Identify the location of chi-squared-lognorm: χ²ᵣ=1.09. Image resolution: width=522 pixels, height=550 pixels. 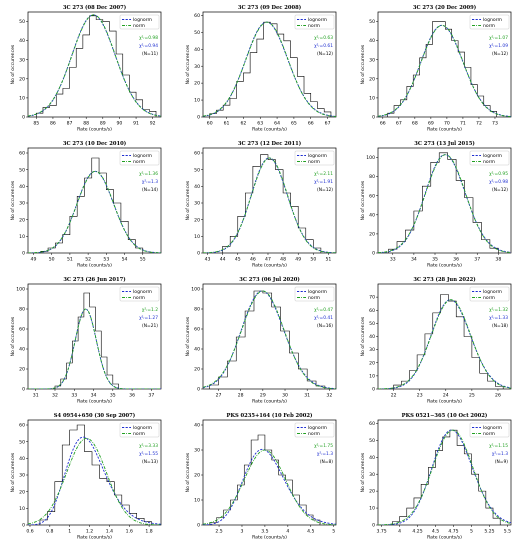
(498, 46).